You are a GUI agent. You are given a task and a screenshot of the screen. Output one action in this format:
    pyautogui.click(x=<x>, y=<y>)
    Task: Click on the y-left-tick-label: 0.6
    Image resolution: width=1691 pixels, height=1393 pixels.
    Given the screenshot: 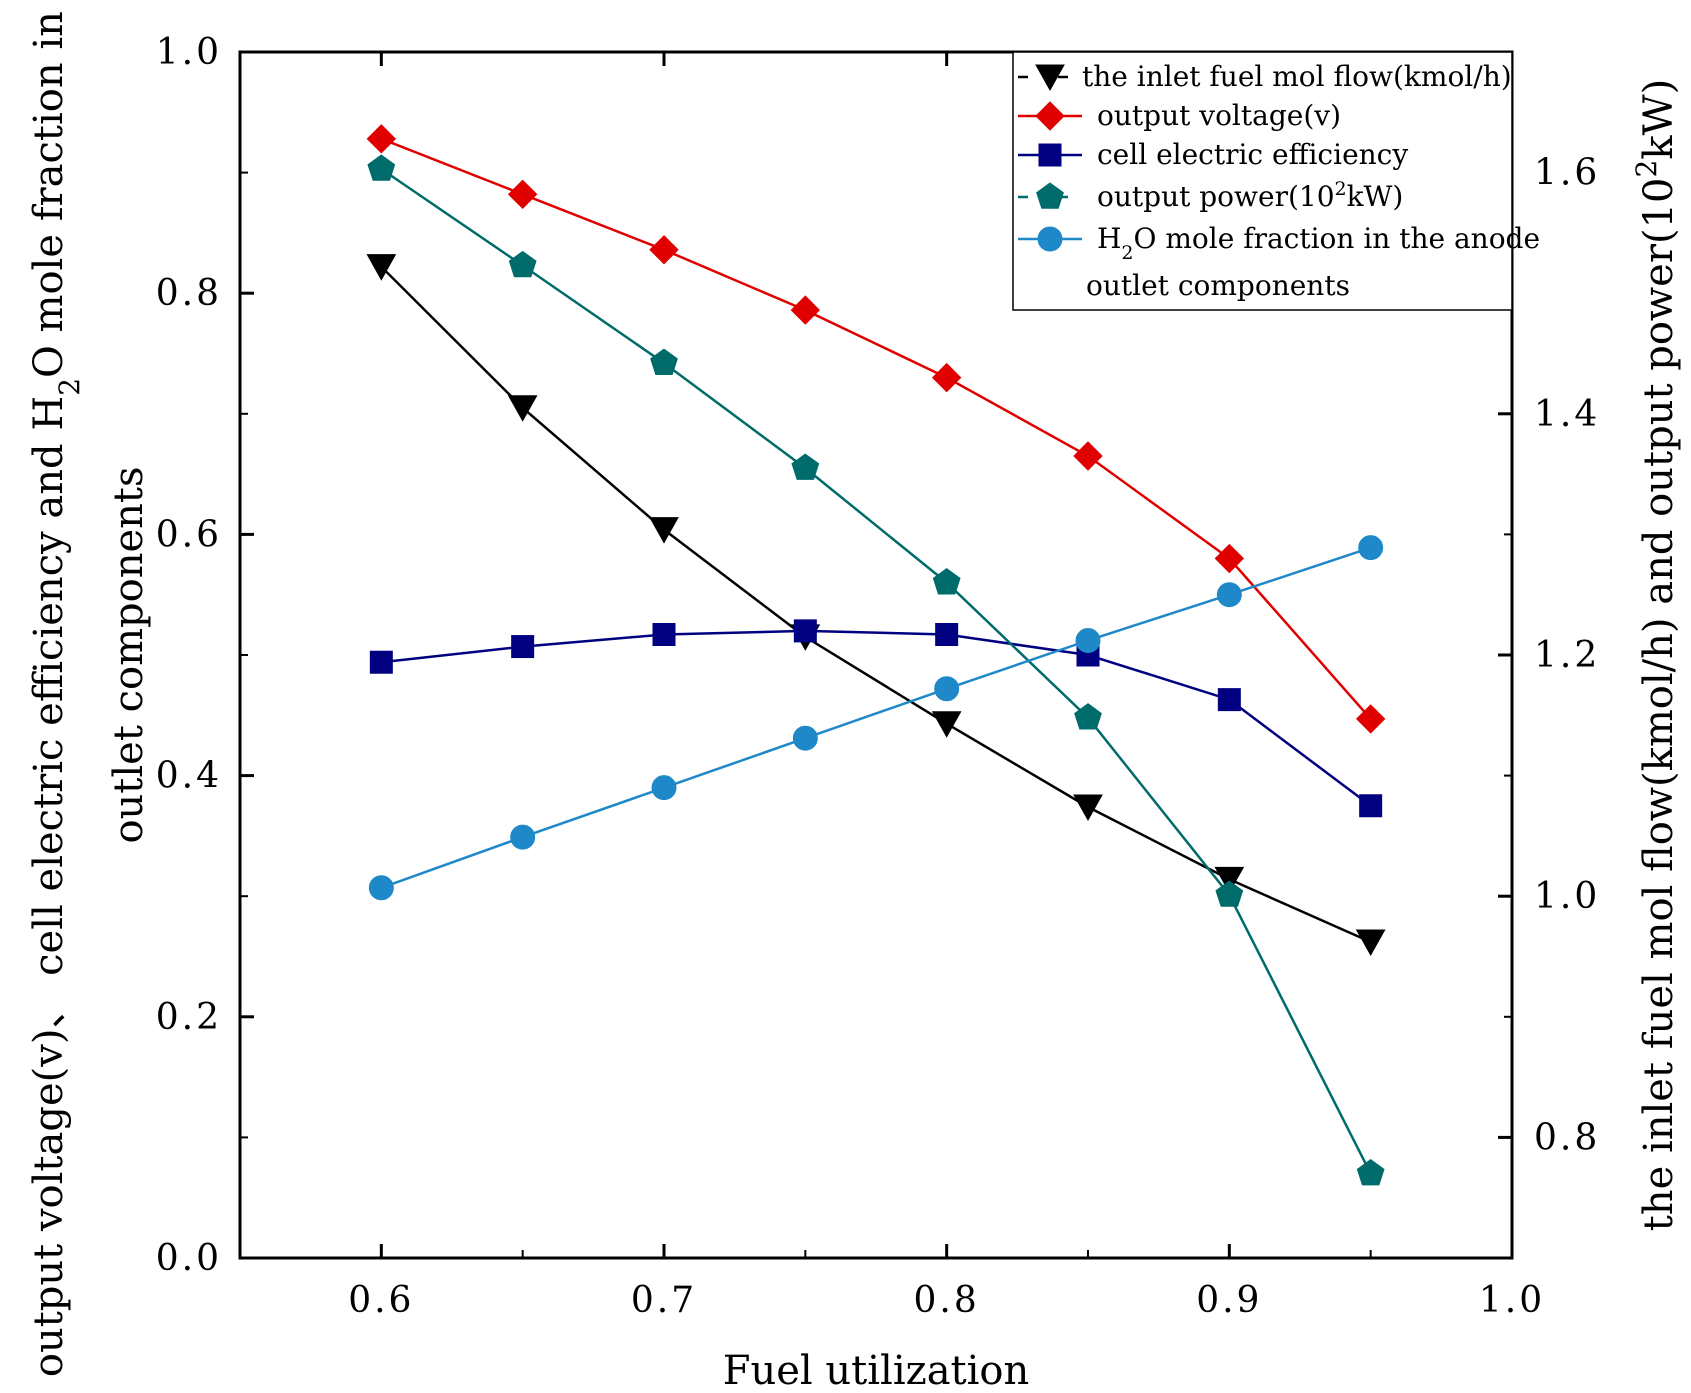 What is the action you would take?
    pyautogui.click(x=189, y=534)
    